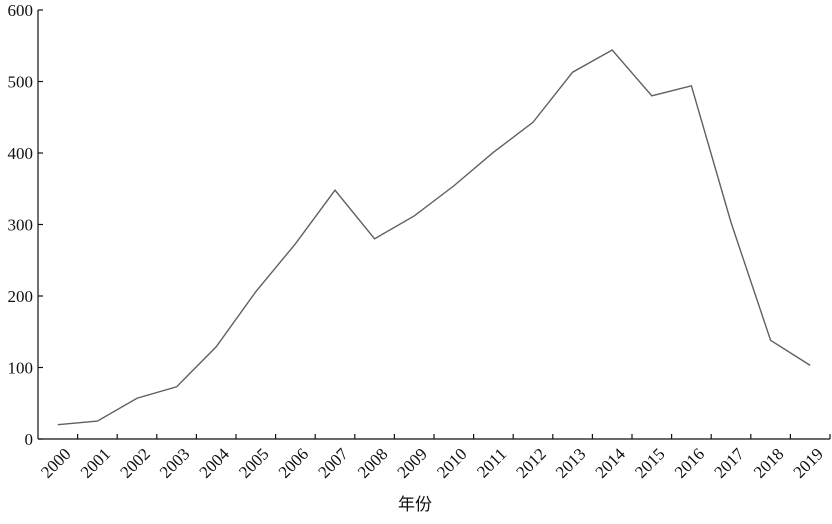  I want to click on x-axis-label: 年份, so click(415, 504).